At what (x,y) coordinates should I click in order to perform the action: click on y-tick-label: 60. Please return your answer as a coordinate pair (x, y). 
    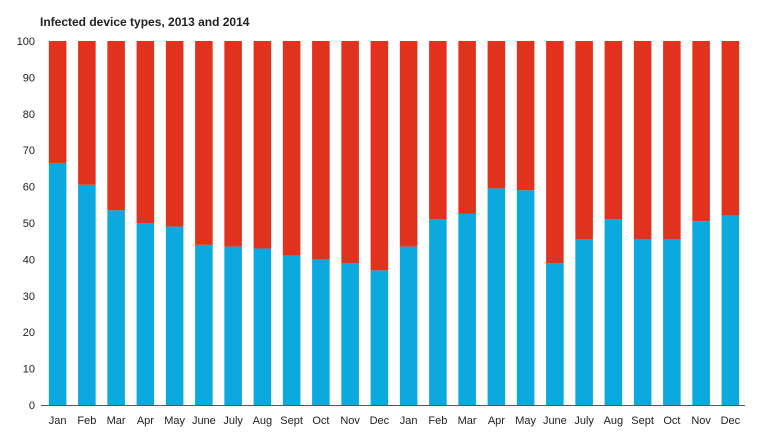
    Looking at the image, I should click on (29, 188).